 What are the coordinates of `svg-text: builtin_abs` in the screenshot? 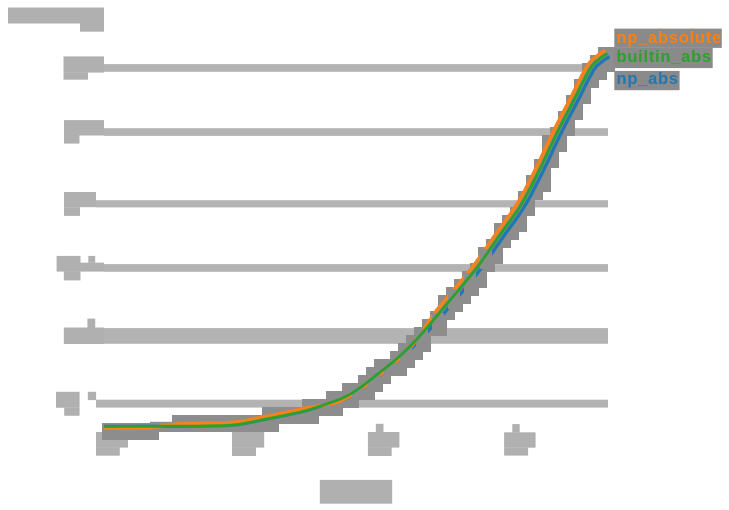 It's located at (664, 57).